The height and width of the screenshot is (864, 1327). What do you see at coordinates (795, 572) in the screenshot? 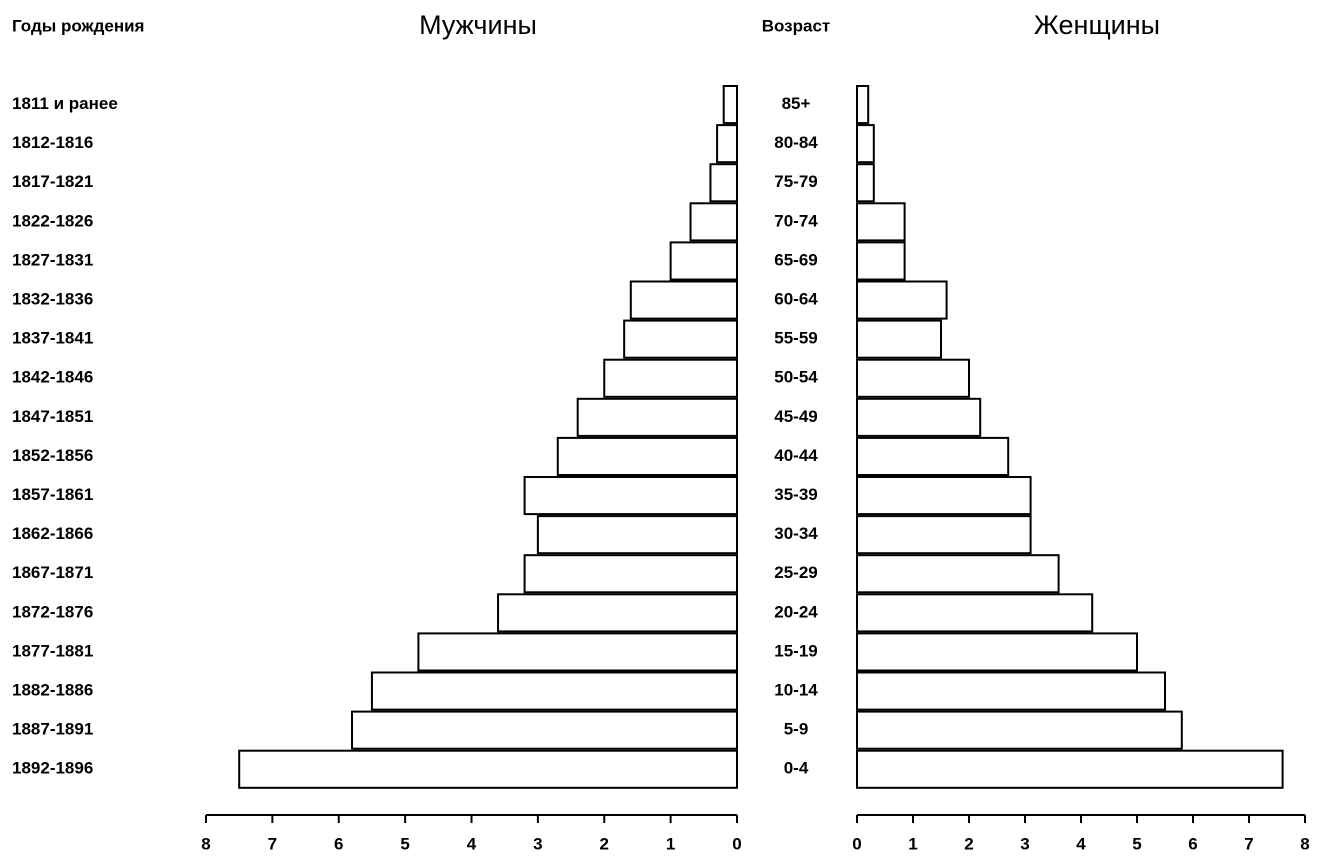
I see `age-label: 25-29` at bounding box center [795, 572].